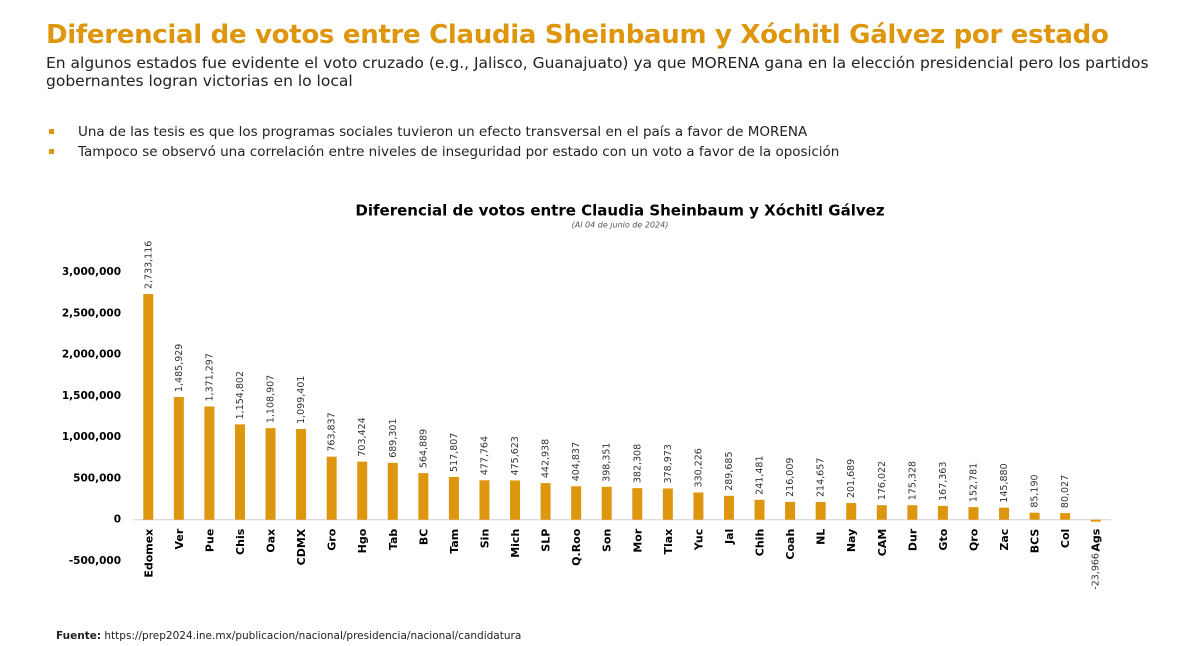 This screenshot has width=1200, height=646. What do you see at coordinates (637, 540) in the screenshot?
I see `x-tick-label: Mor` at bounding box center [637, 540].